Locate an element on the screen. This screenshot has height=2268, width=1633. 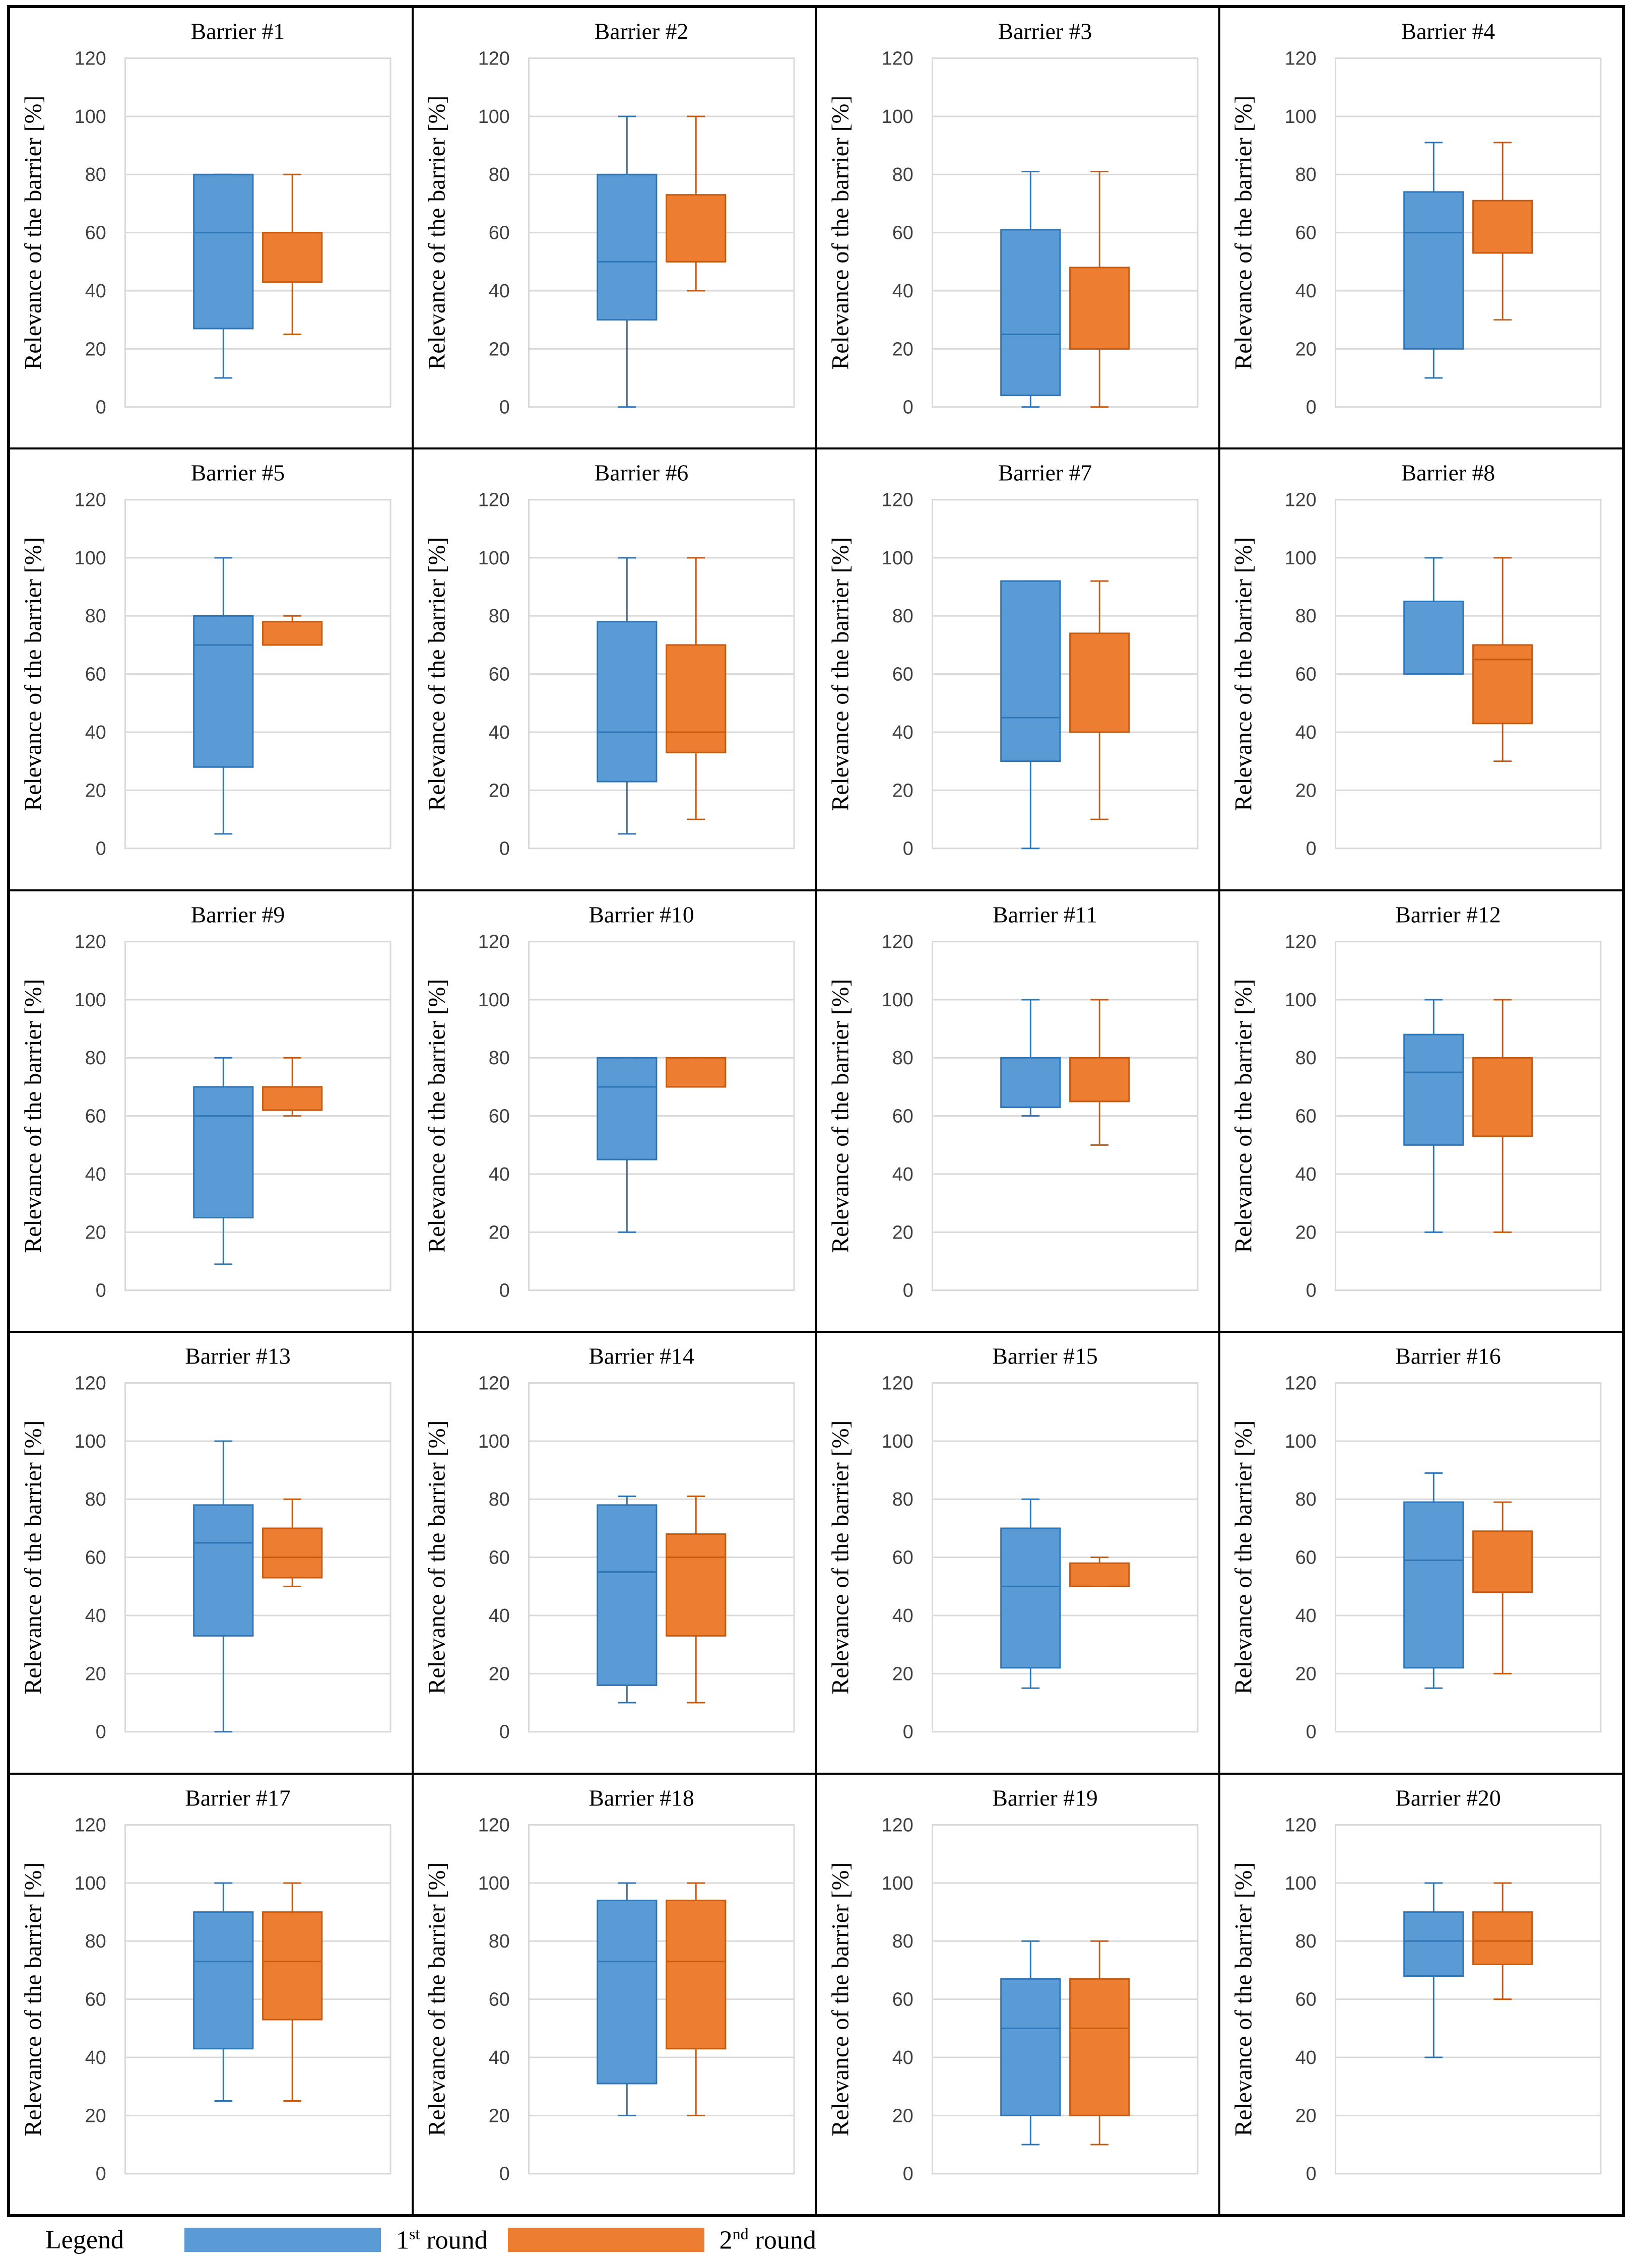
chart-title: Barrier #19 is located at coordinates (1044, 1797).